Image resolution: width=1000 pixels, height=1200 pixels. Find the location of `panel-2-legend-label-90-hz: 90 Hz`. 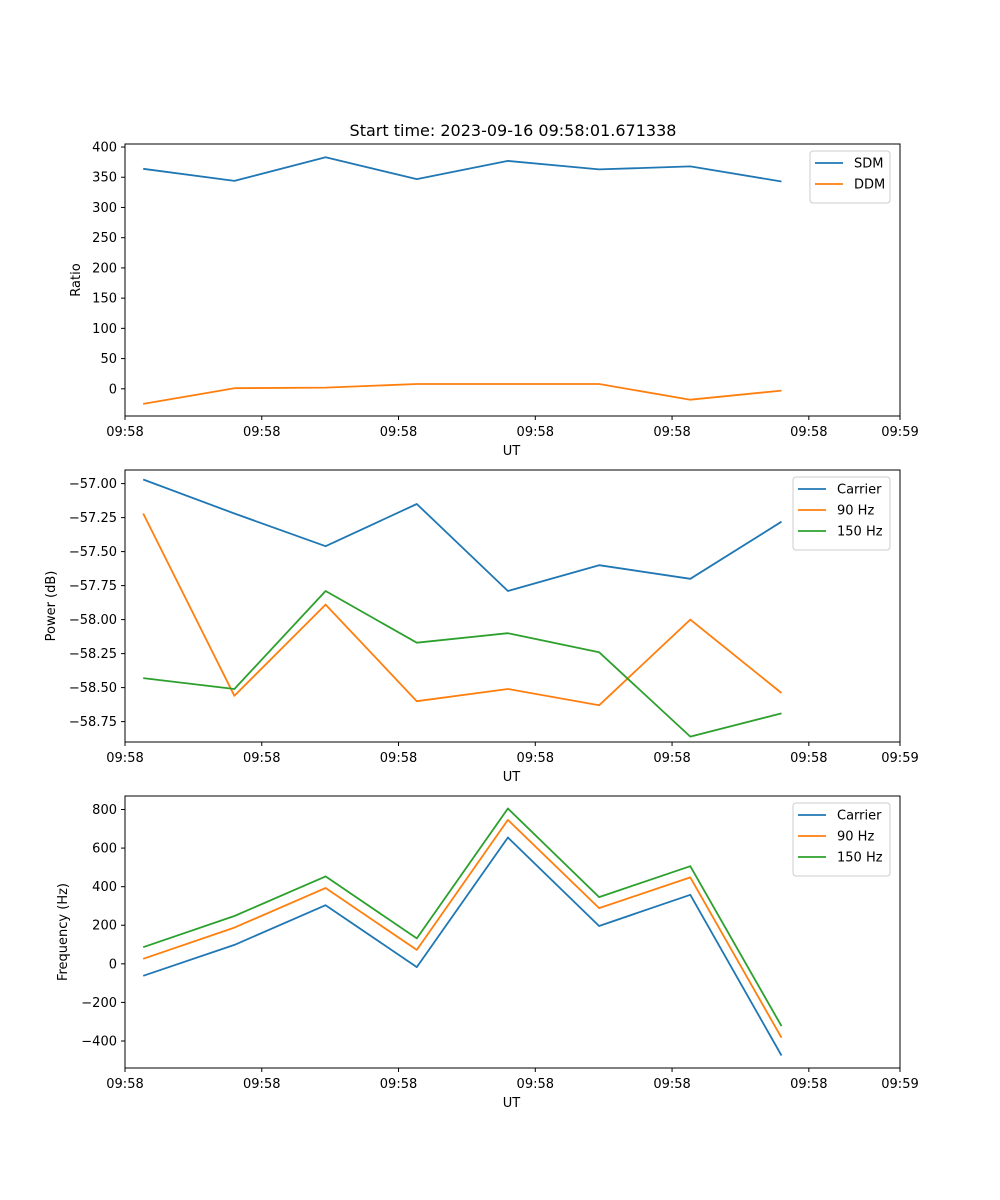

panel-2-legend-label-90-hz: 90 Hz is located at coordinates (855, 511).